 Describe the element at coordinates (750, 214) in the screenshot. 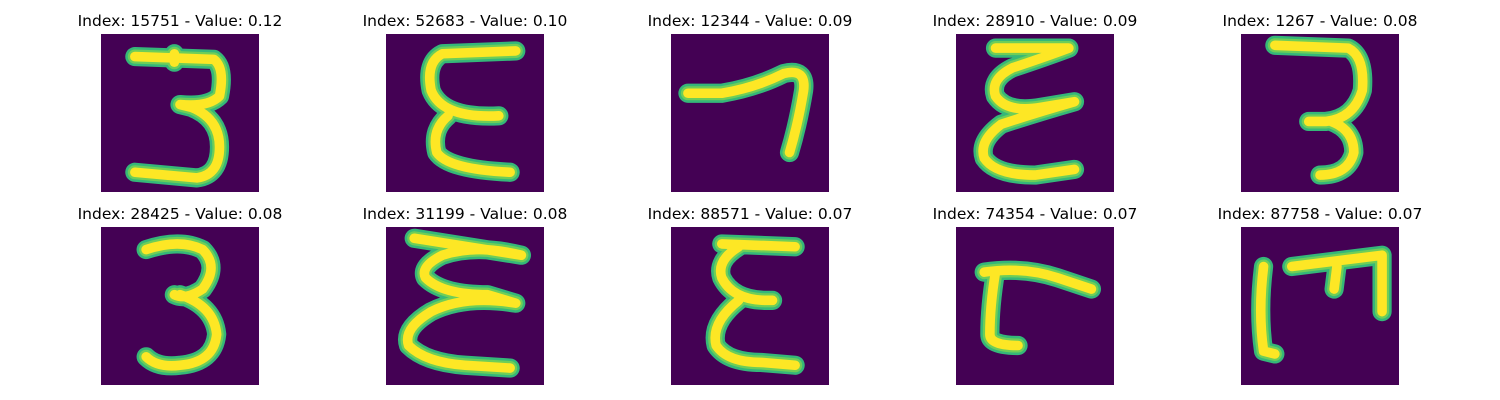

I see `panel-title: Index: 88571 - Value: 0.07` at that location.